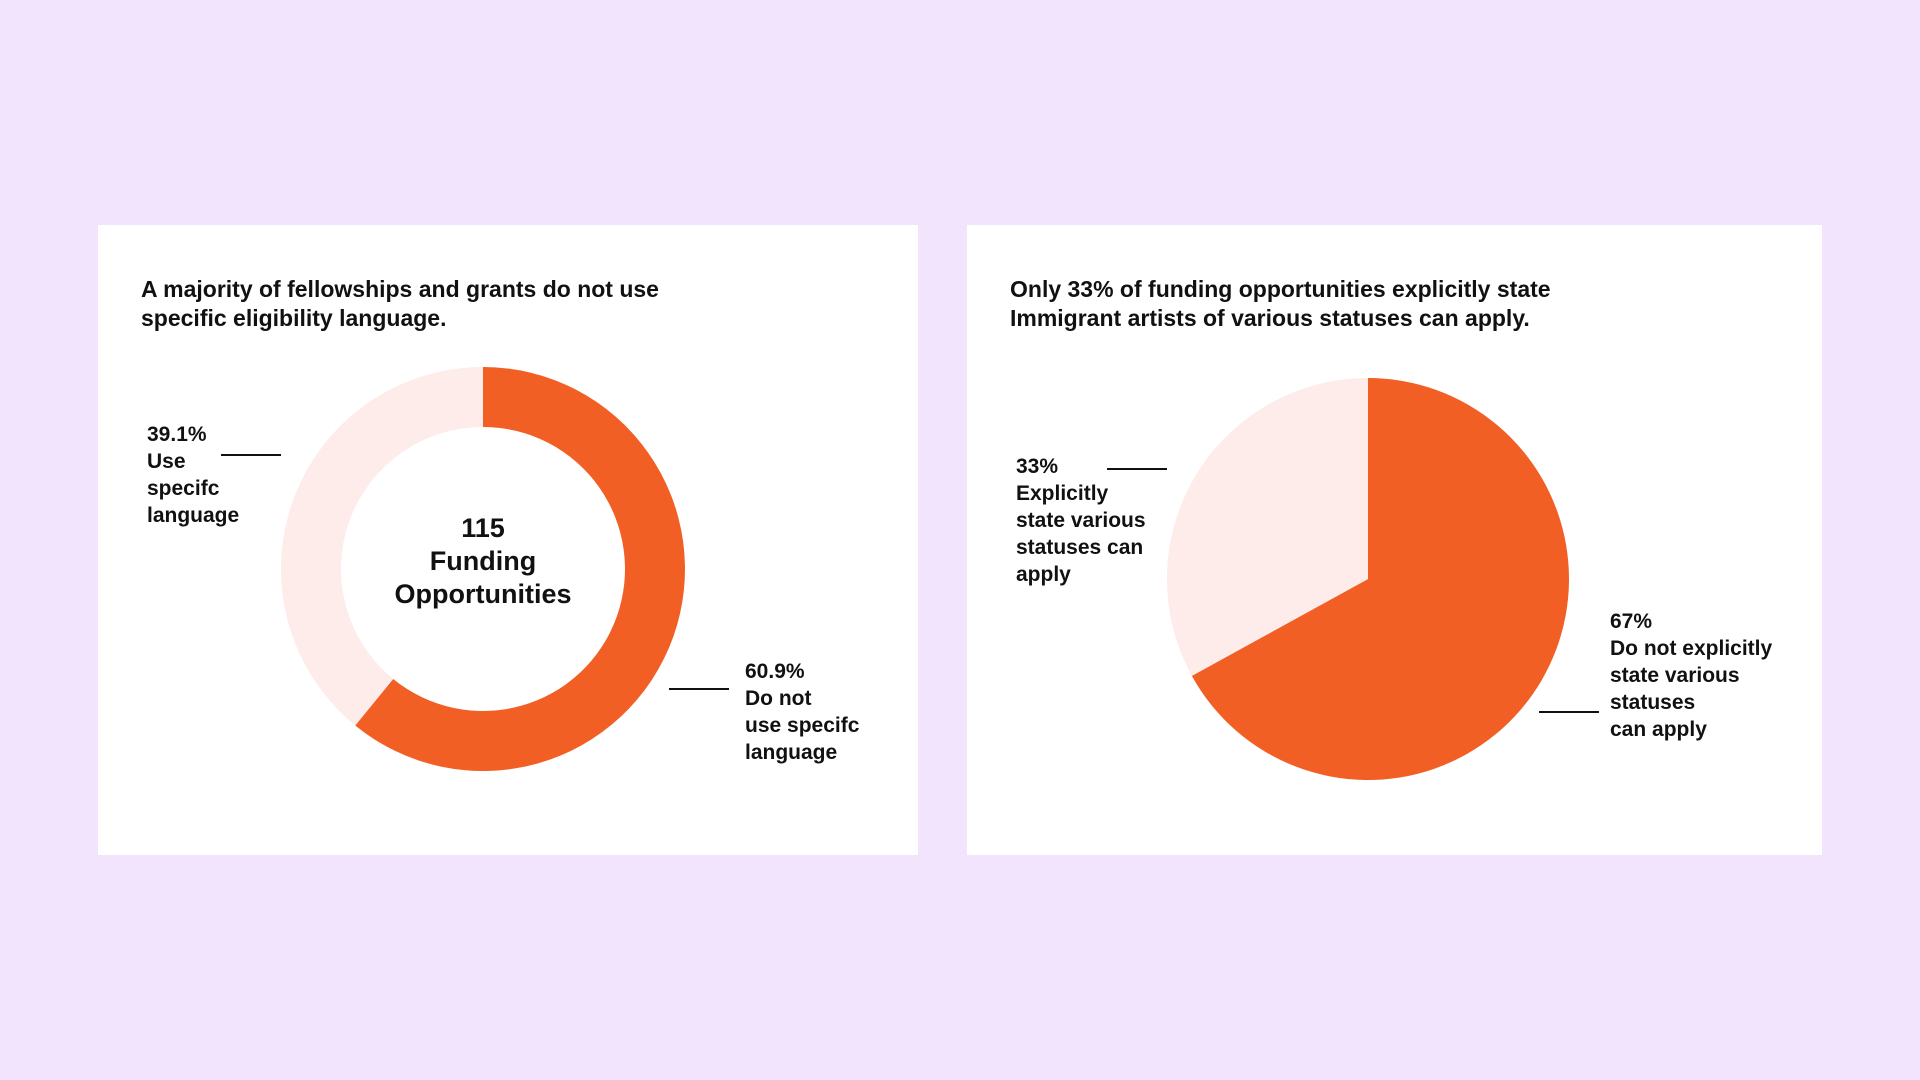 The width and height of the screenshot is (1920, 1080). Describe the element at coordinates (1691, 648) in the screenshot. I see `slice-label-line: Do not explicitly` at that location.